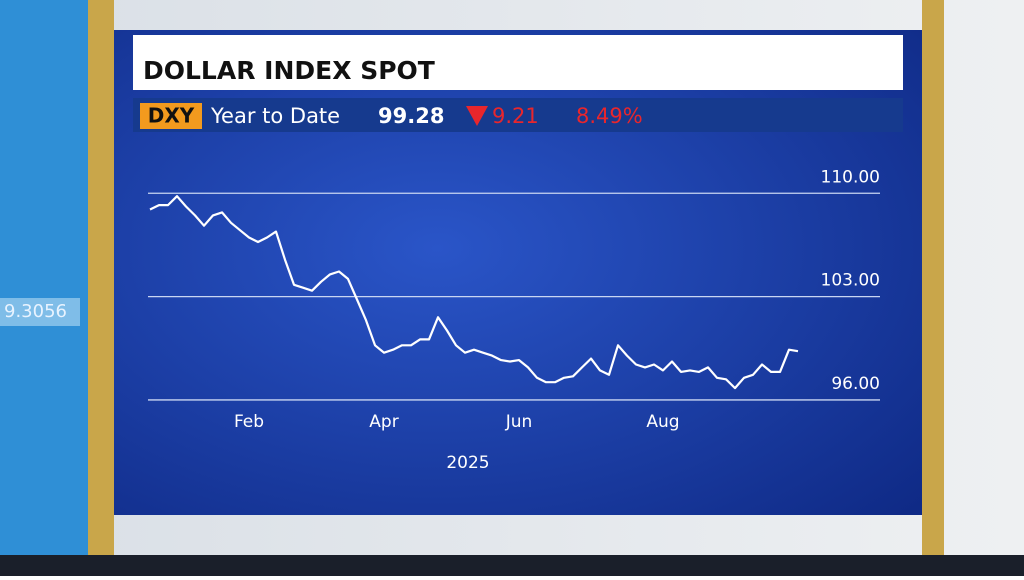  What do you see at coordinates (518, 62) in the screenshot?
I see `title-bar` at bounding box center [518, 62].